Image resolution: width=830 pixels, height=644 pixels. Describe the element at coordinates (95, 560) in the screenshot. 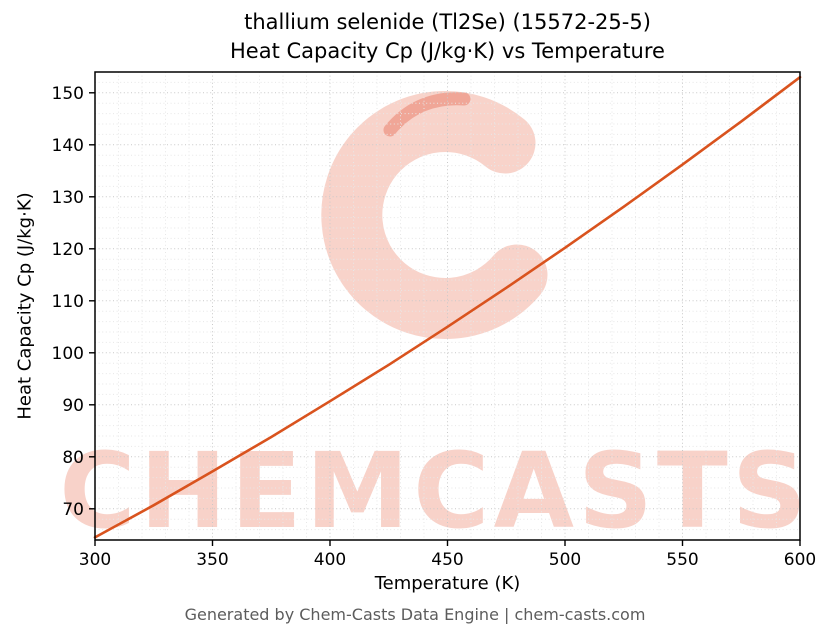

I see `x-tick-label: 300` at that location.